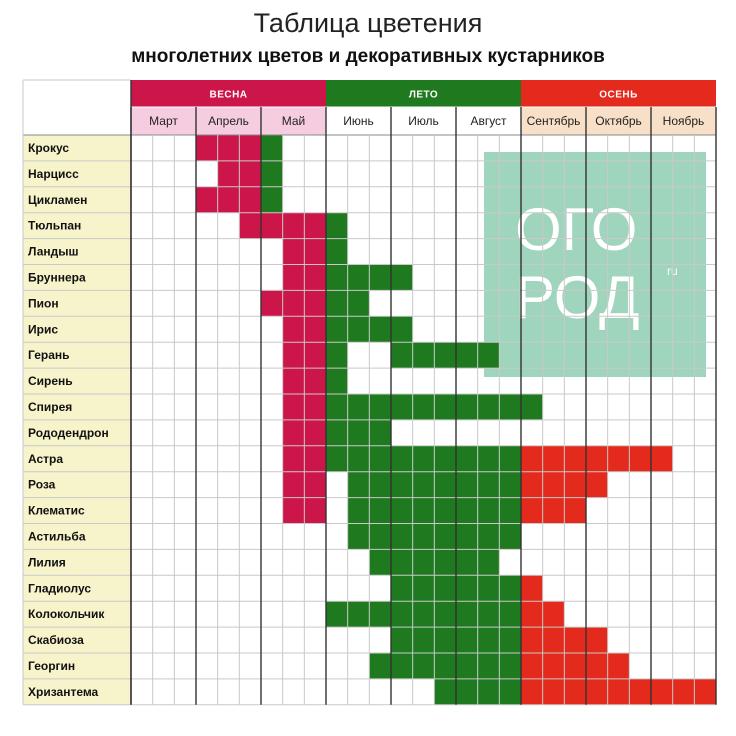 This screenshot has width=736, height=736. I want to click on month-label: Август, so click(488, 121).